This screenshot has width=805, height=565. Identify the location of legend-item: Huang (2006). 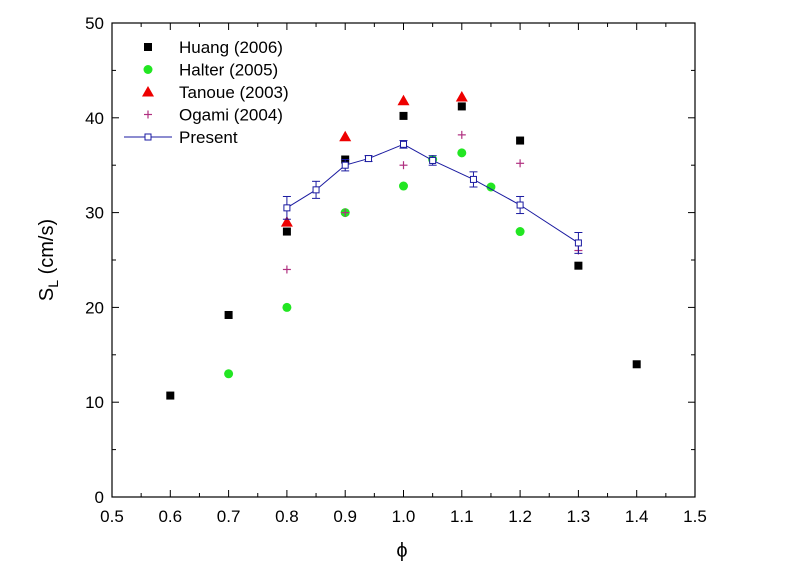
(213, 47).